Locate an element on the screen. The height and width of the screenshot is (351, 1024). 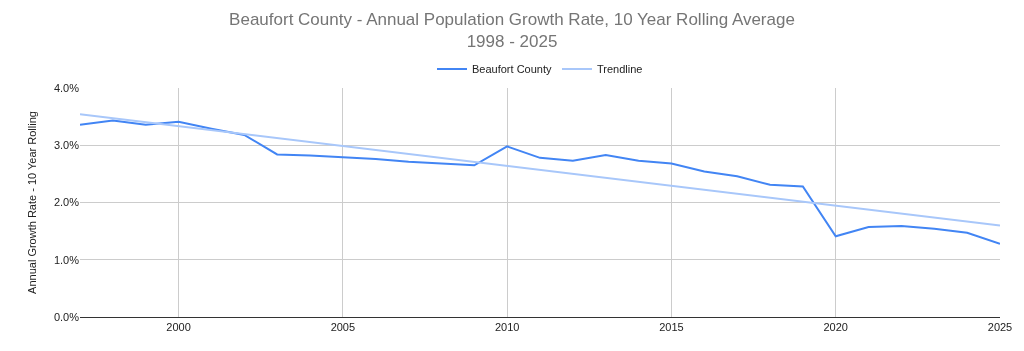
chart-title: Beaufort County - Annual Population Growth Rate, 10 Year Rolling Average is located at coordinates (512, 19).